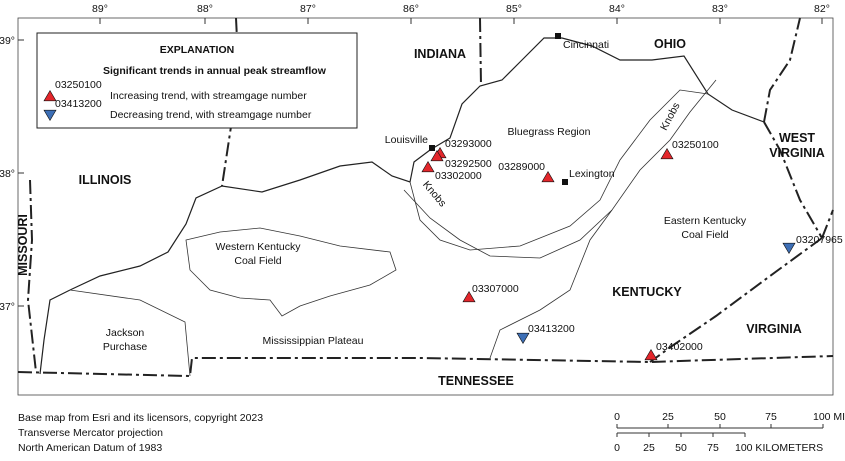 This screenshot has width=845, height=461. Describe the element at coordinates (78, 104) in the screenshot. I see `legend-gage: 03413200` at that location.